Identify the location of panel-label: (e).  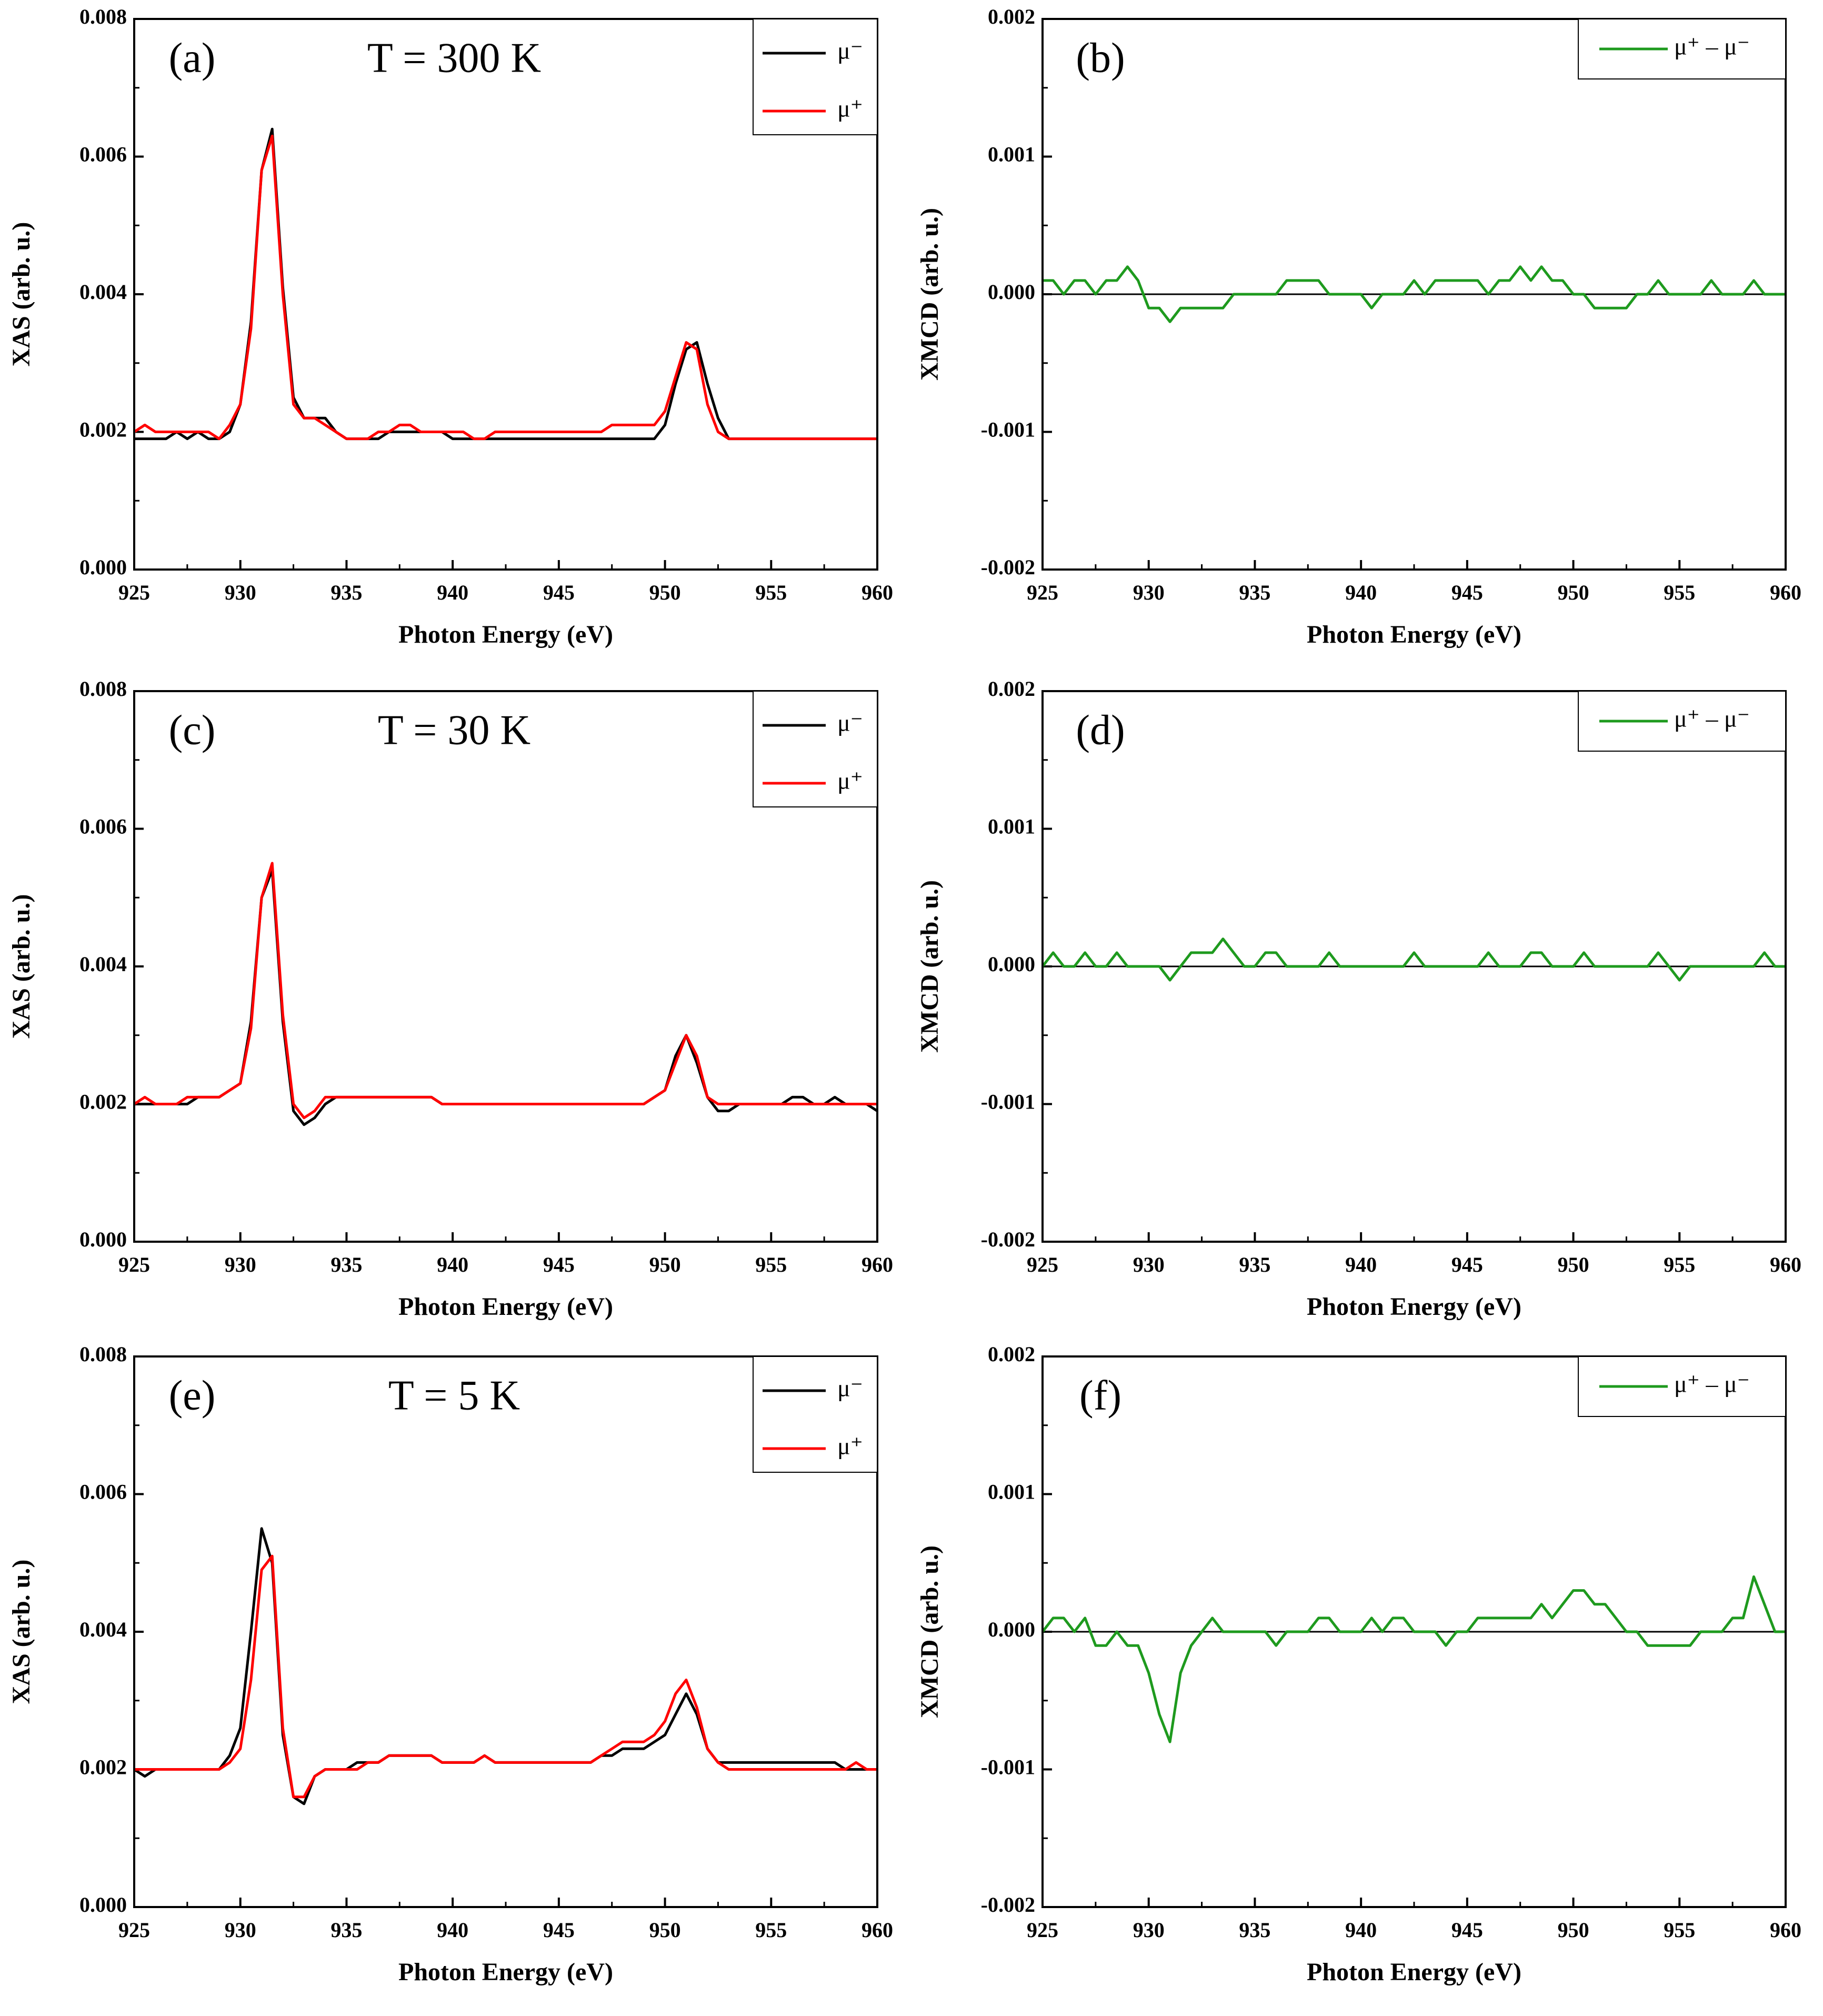
(192, 1395).